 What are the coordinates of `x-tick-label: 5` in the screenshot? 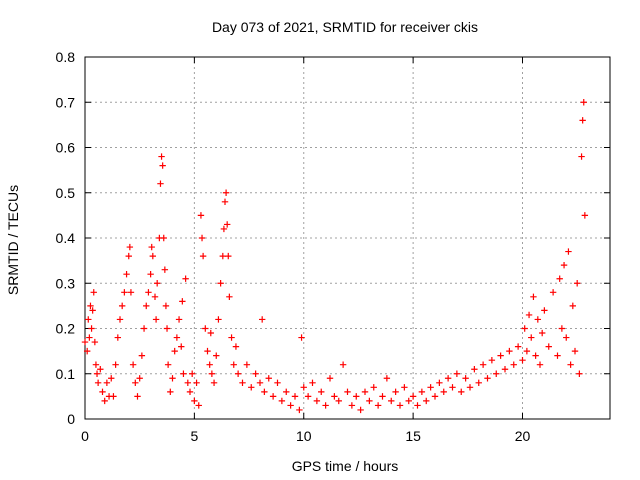 It's located at (194, 436).